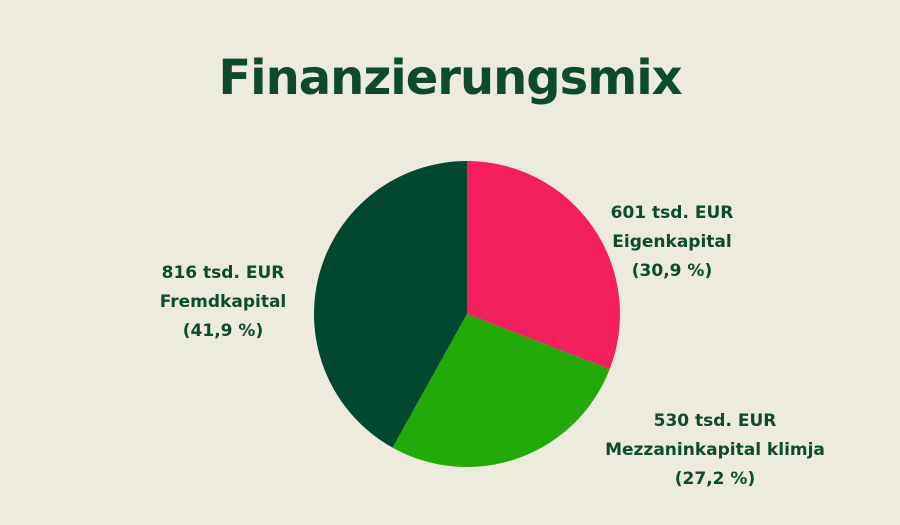 The image size is (900, 525). What do you see at coordinates (390, 304) in the screenshot?
I see `pie-slice-fremdkapital` at bounding box center [390, 304].